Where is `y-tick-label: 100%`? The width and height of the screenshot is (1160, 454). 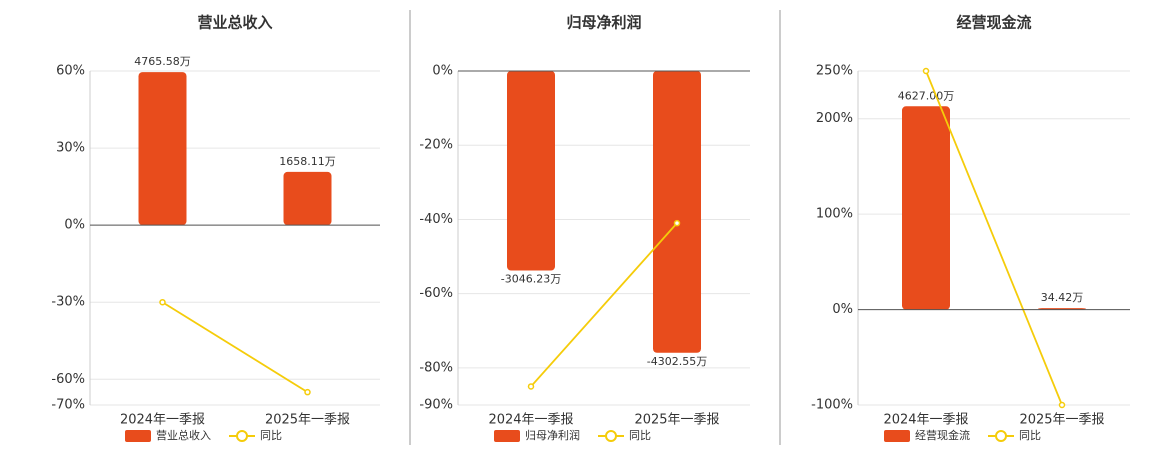 y-tick-label: 100% is located at coordinates (834, 214).